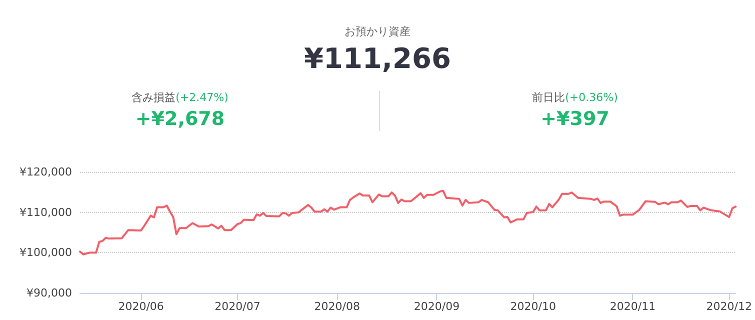  I want to click on chart-subtitle: ¥111,266, so click(377, 58).